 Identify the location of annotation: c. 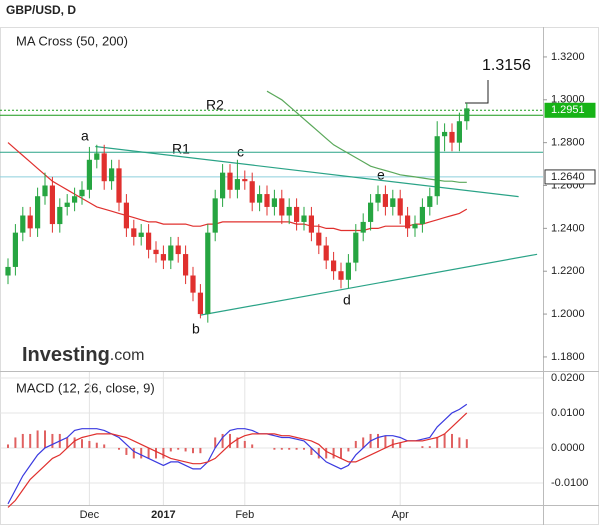
(240, 152).